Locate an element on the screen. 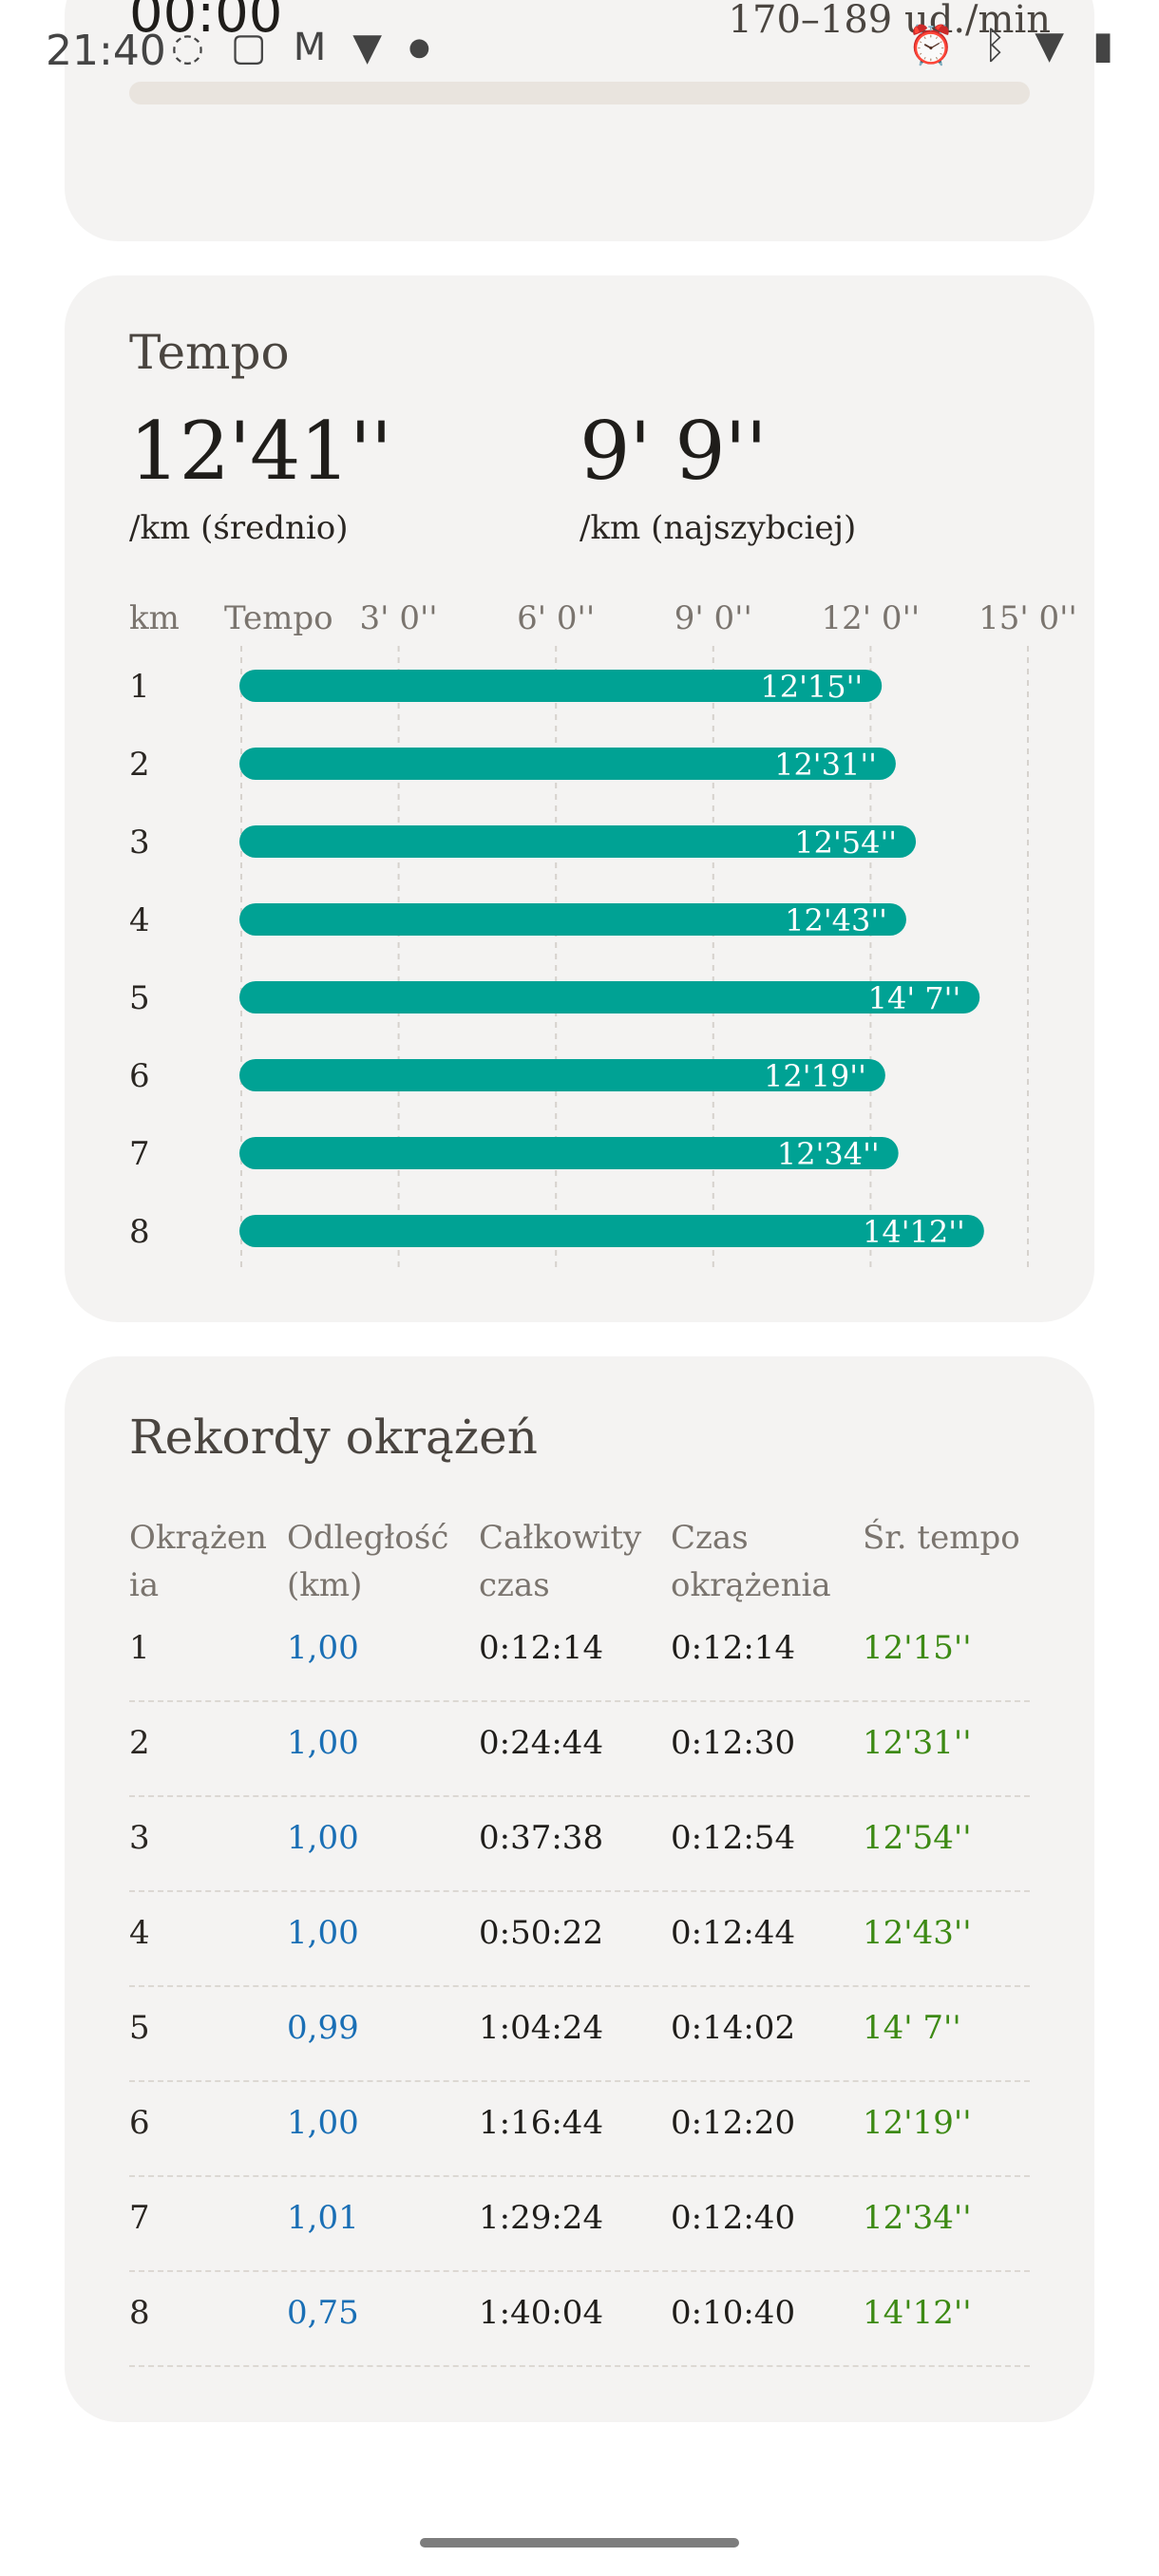 The width and height of the screenshot is (1159, 2576). lap-avg-pace: 14' 7'' is located at coordinates (912, 2028).